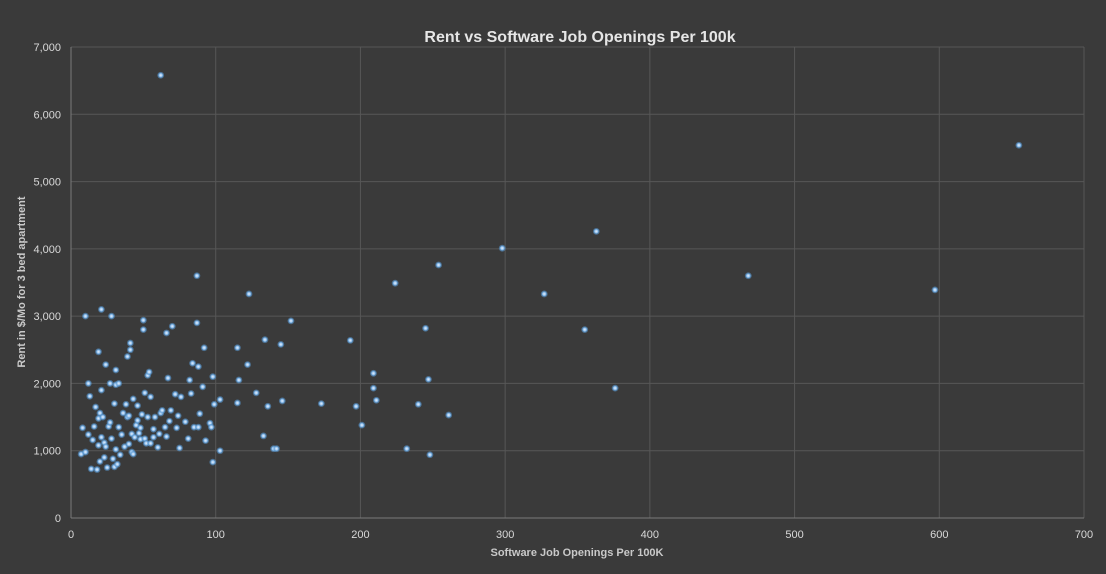 The height and width of the screenshot is (574, 1106). Describe the element at coordinates (794, 535) in the screenshot. I see `x-tick-label: 500` at that location.